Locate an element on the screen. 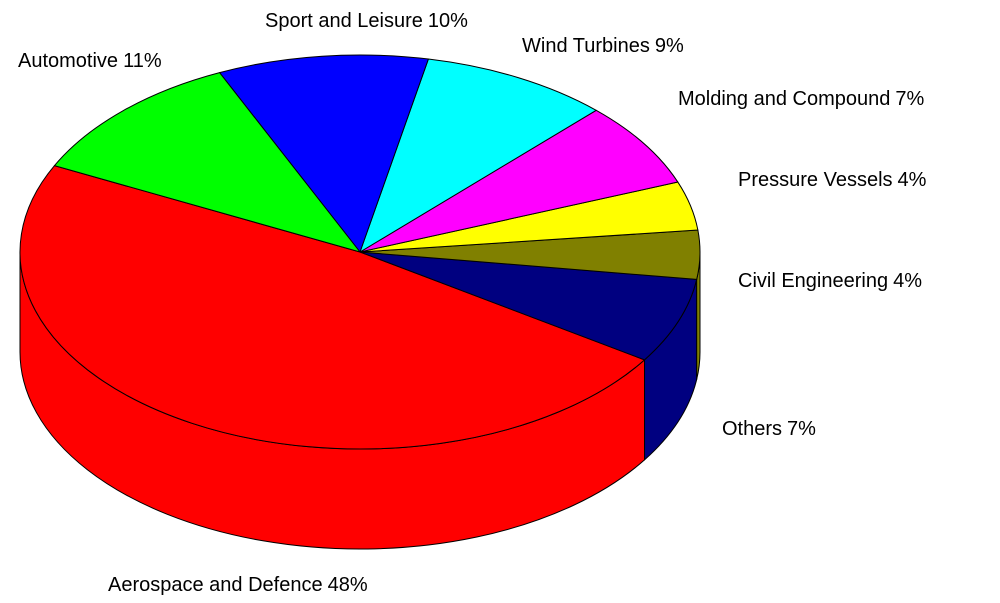 This screenshot has width=1000, height=603. slice-label: Automotive 11% is located at coordinates (90, 61).